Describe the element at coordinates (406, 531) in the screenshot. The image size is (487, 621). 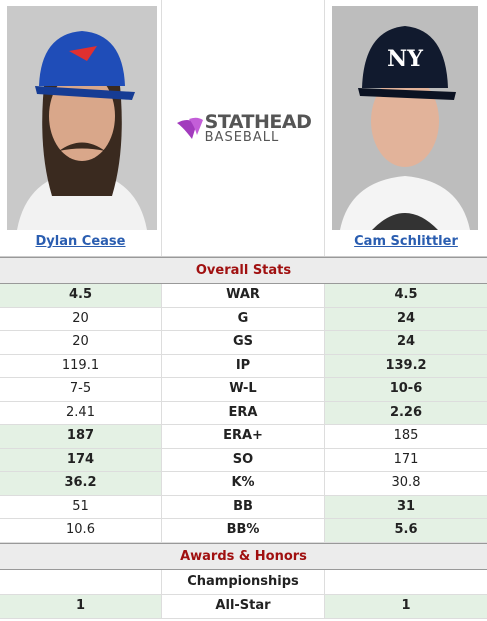
I see `right-value: 5.6` at that location.